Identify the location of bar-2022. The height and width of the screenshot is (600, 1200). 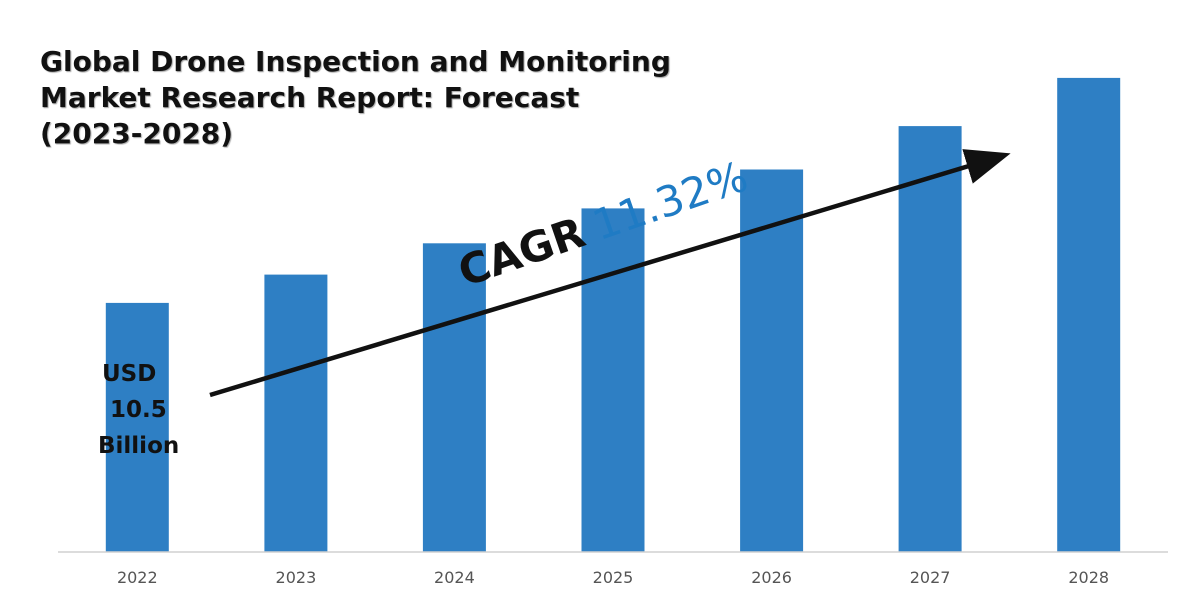
(137, 427).